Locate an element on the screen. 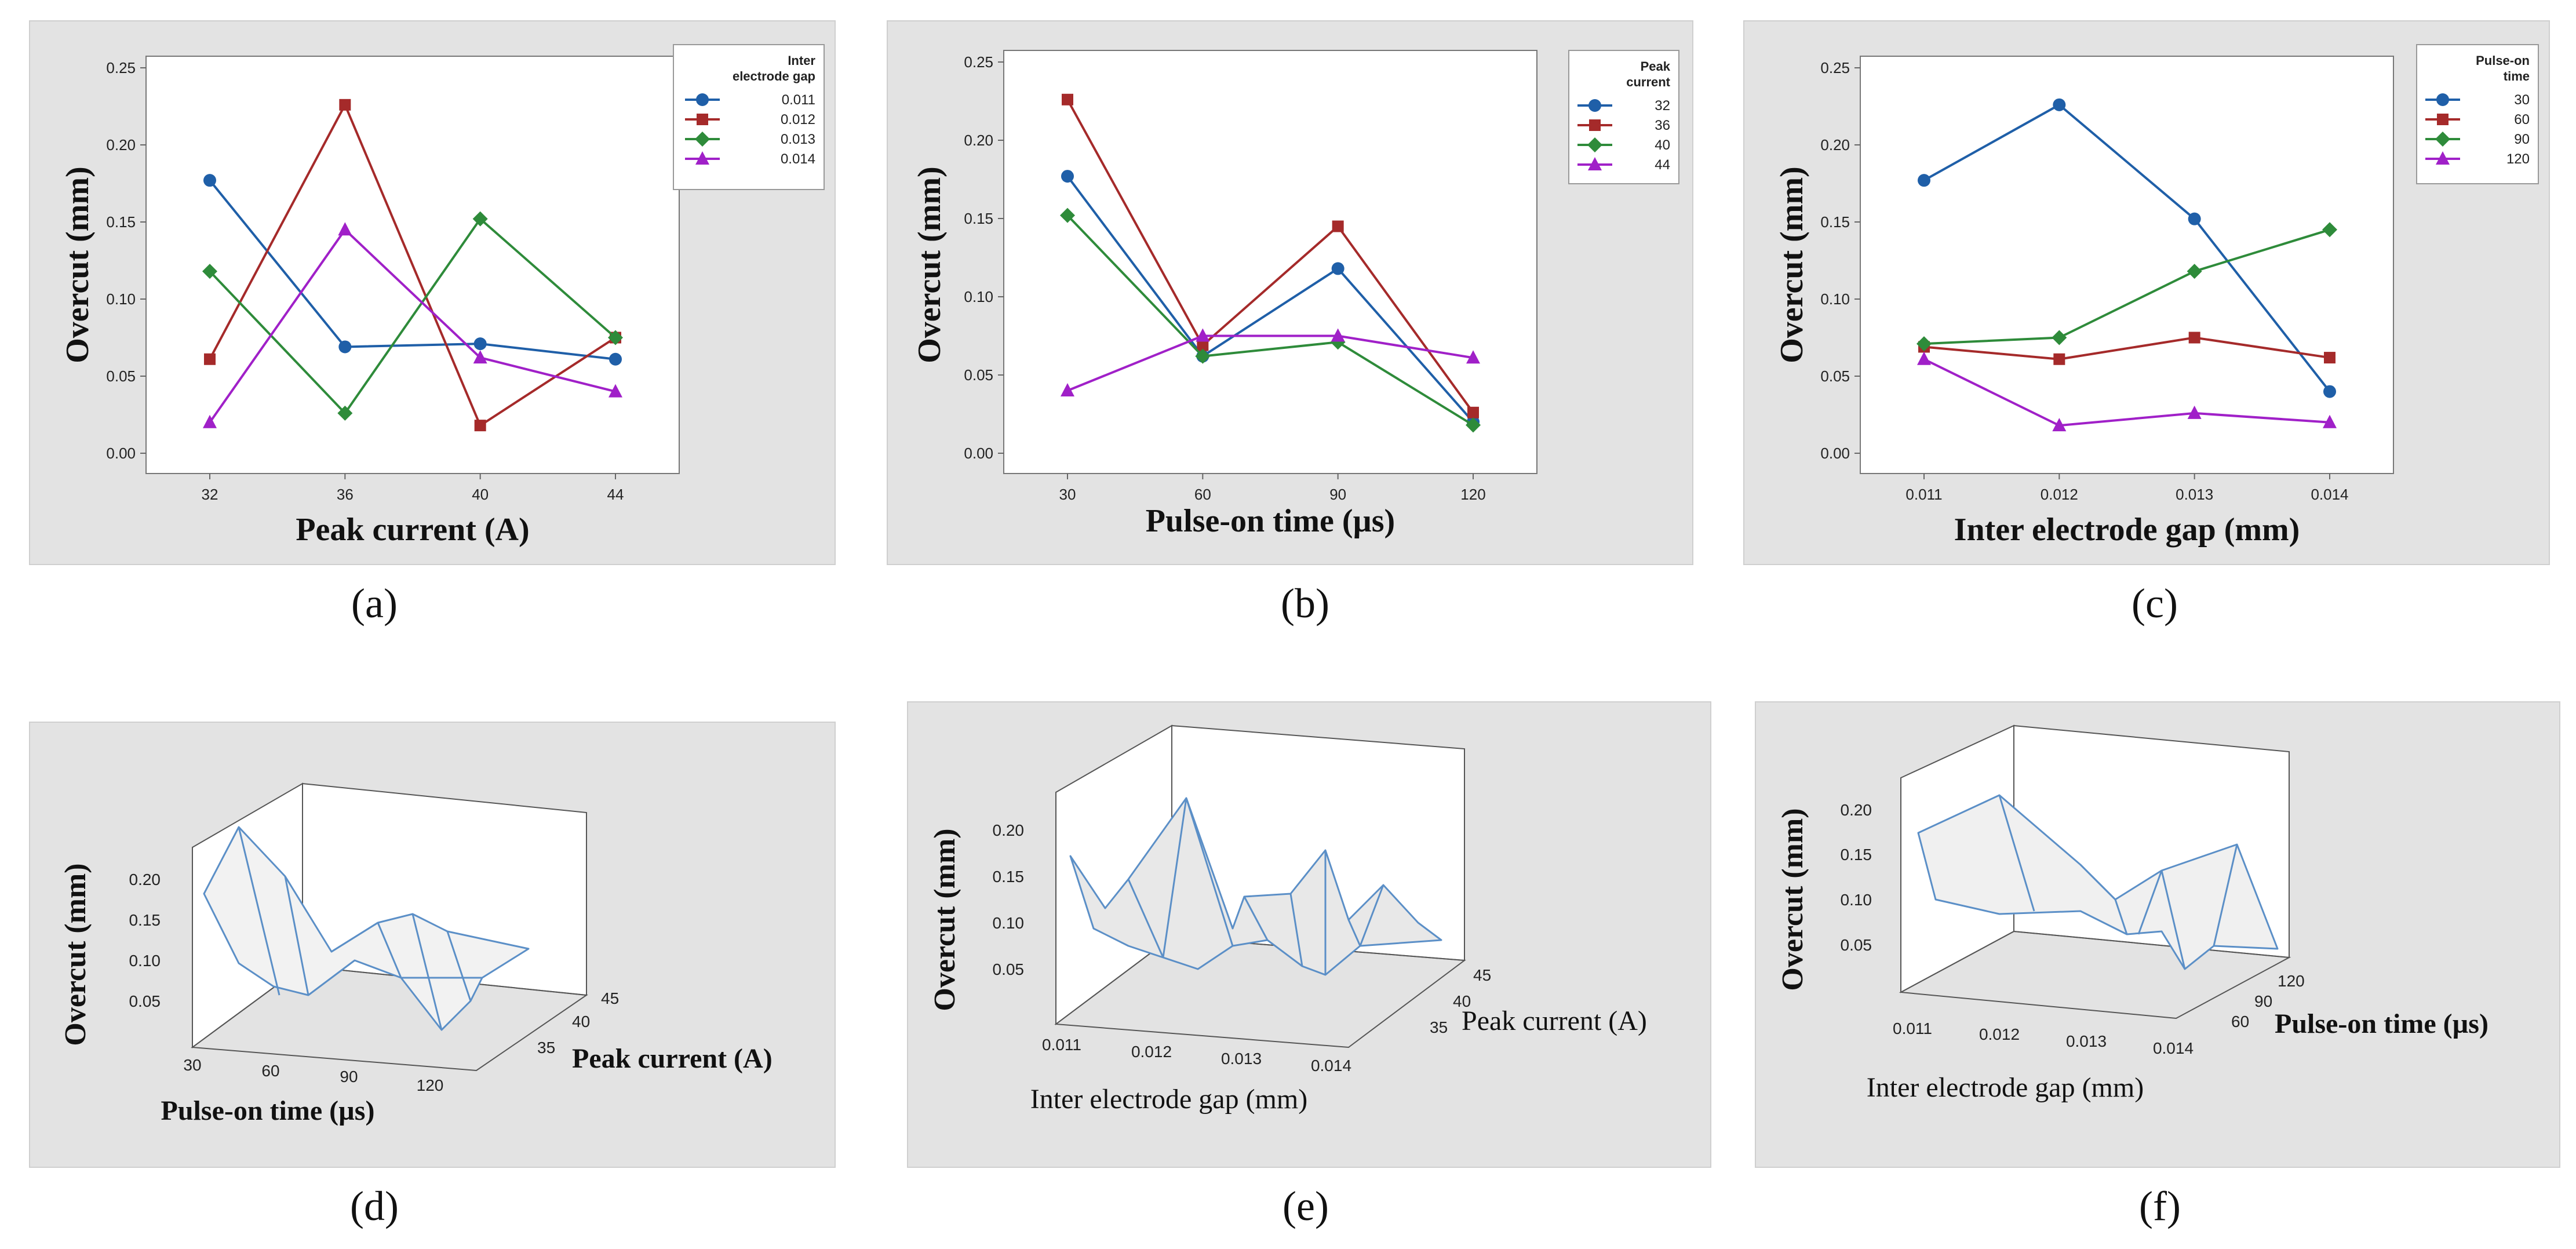 The image size is (2576, 1249). y-axis-ticks: 35 40 45 is located at coordinates (578, 1023).